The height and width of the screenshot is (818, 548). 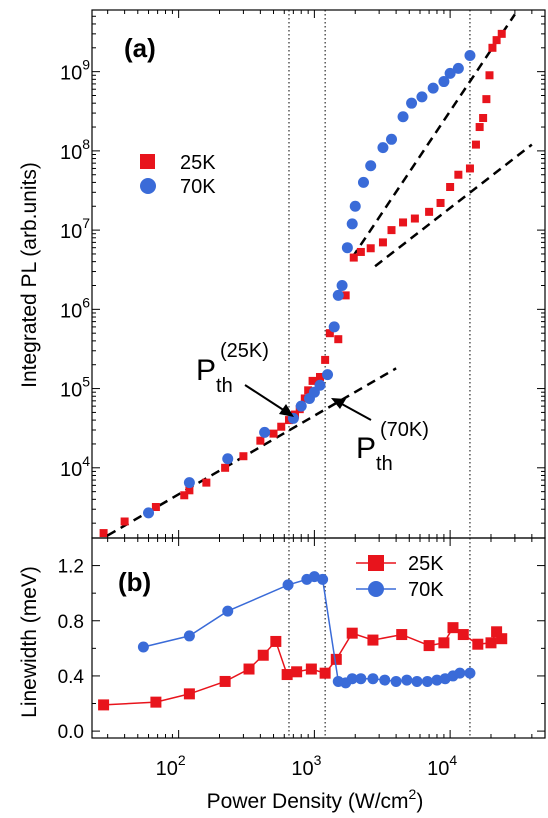 I want to click on panel-b-ylabel: Linewidth (meV), so click(x=29, y=642).